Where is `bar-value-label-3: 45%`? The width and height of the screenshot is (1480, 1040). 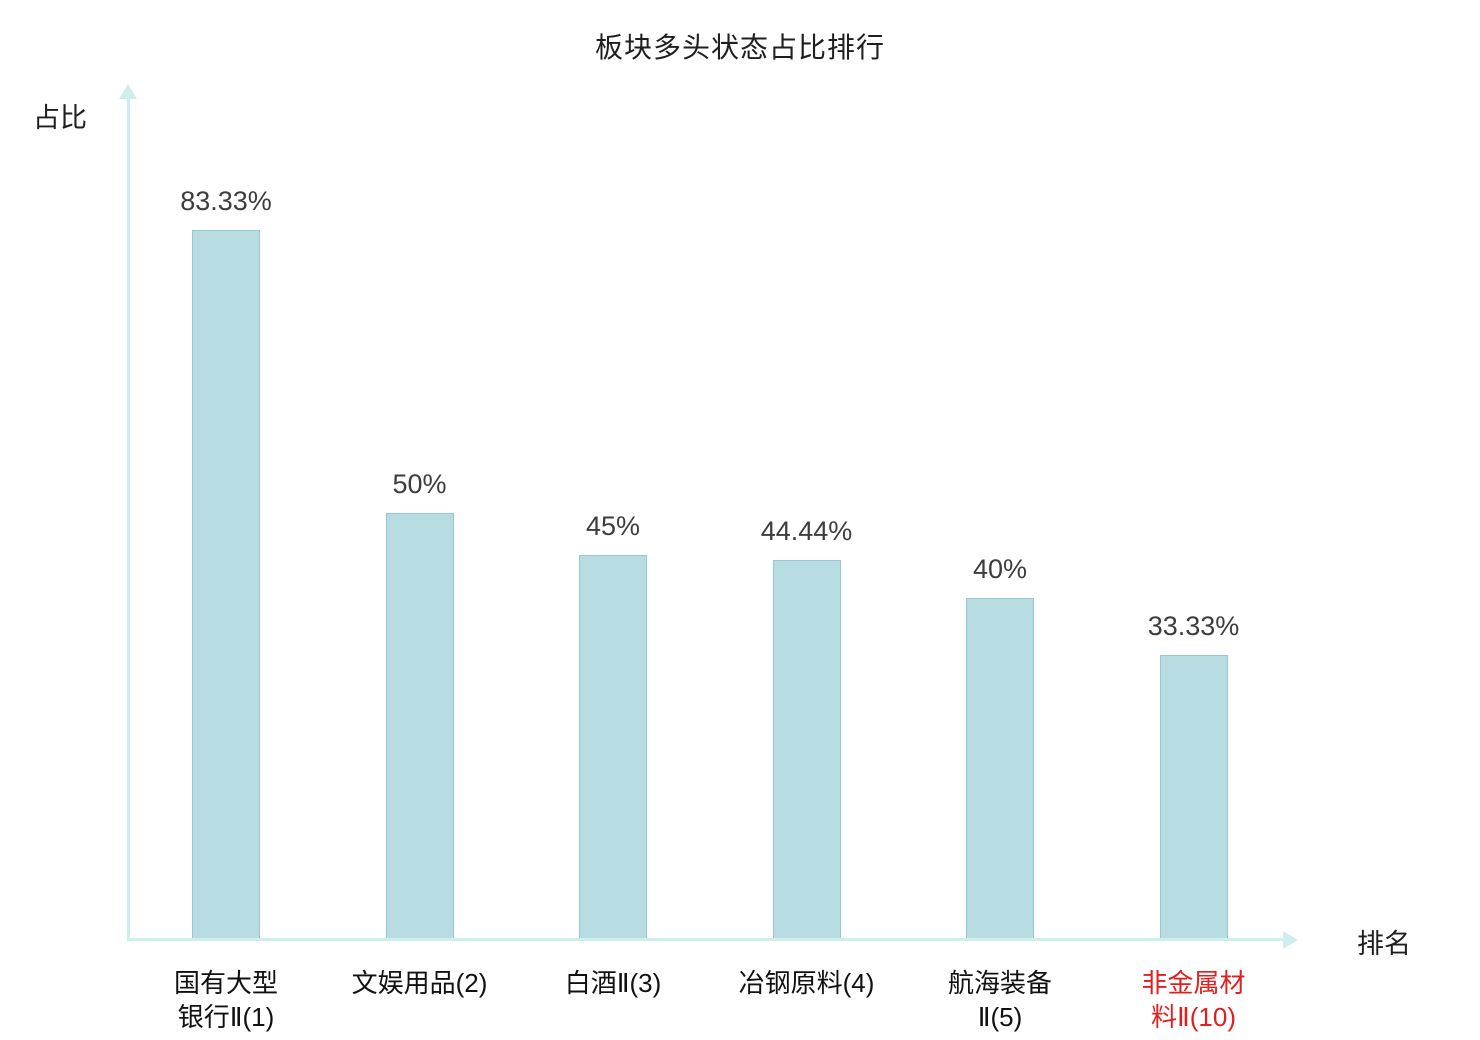 bar-value-label-3: 45% is located at coordinates (613, 526).